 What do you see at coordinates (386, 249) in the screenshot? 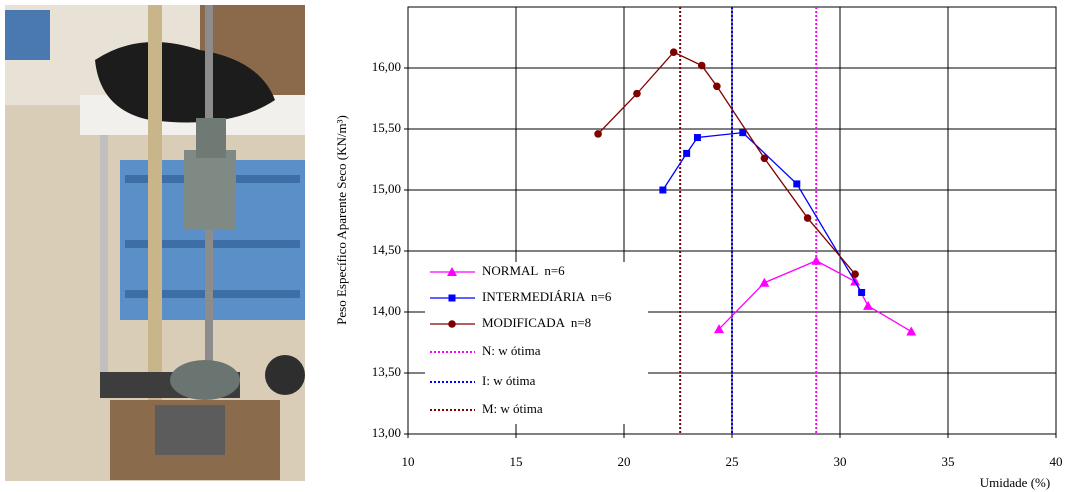
I see `y-tick-label: 14,50` at bounding box center [386, 249].